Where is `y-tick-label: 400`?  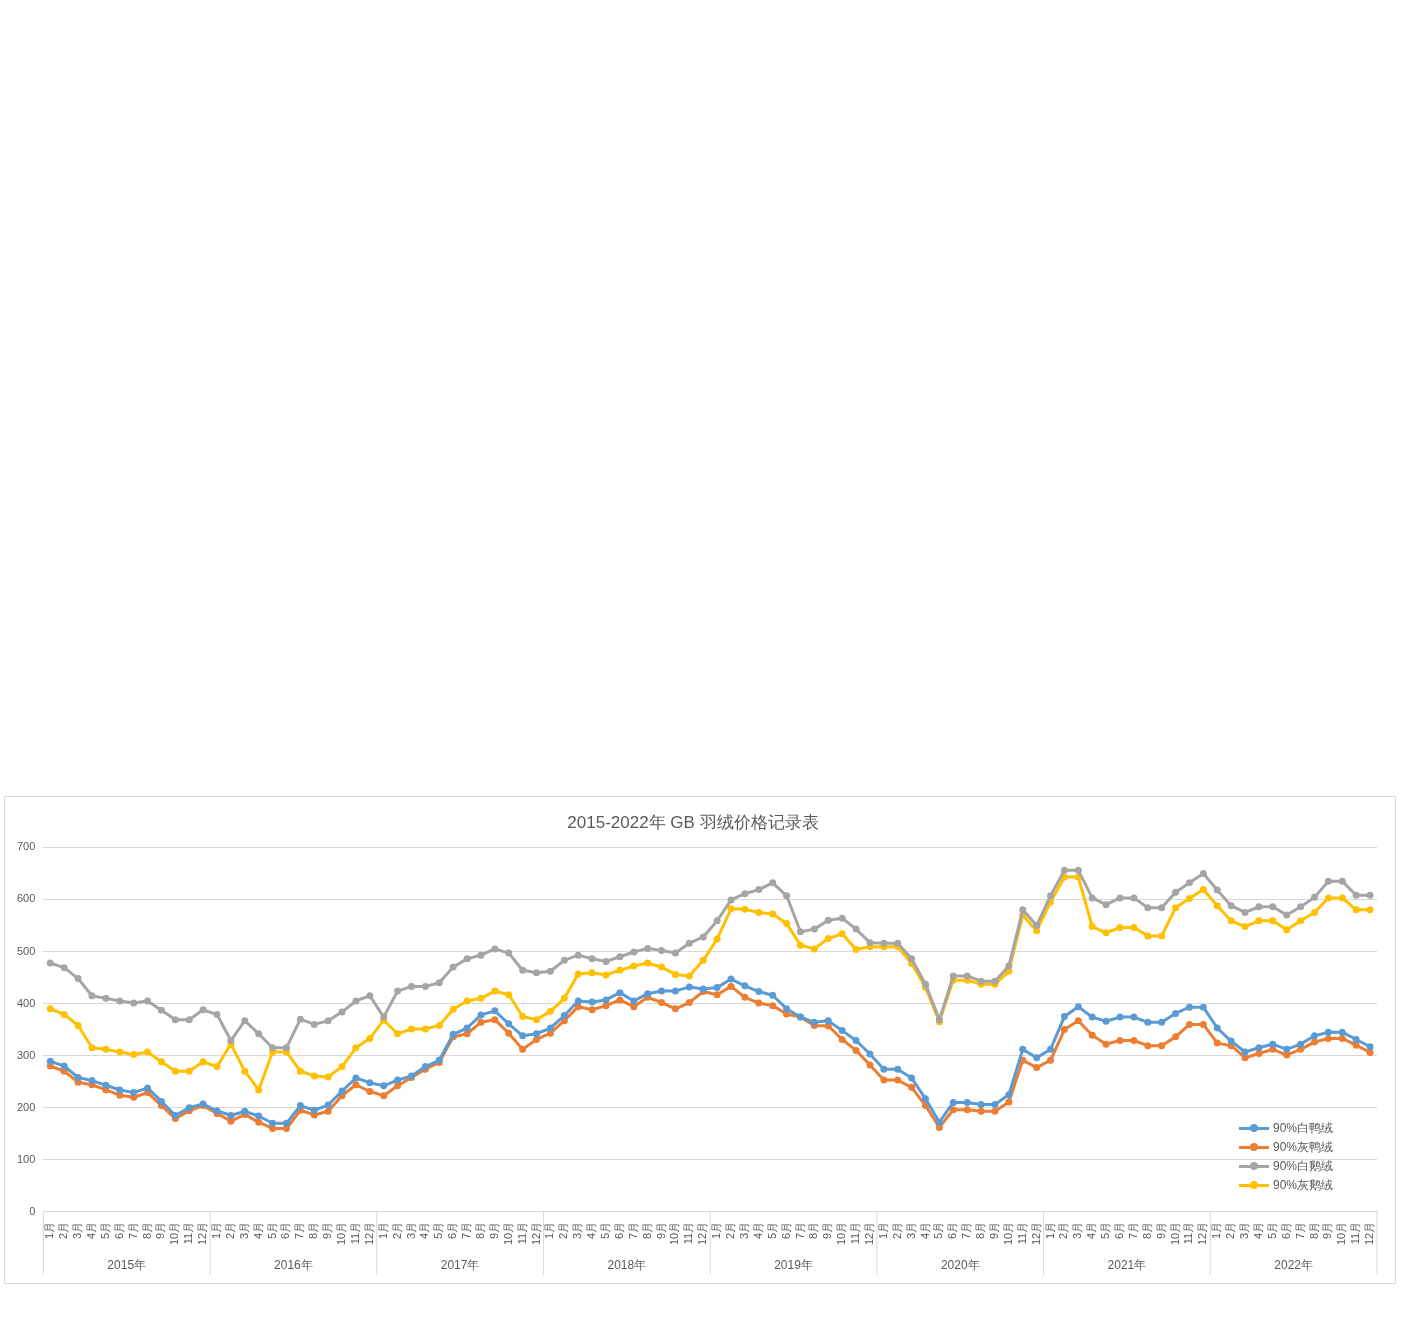 y-tick-label: 400 is located at coordinates (26, 1002).